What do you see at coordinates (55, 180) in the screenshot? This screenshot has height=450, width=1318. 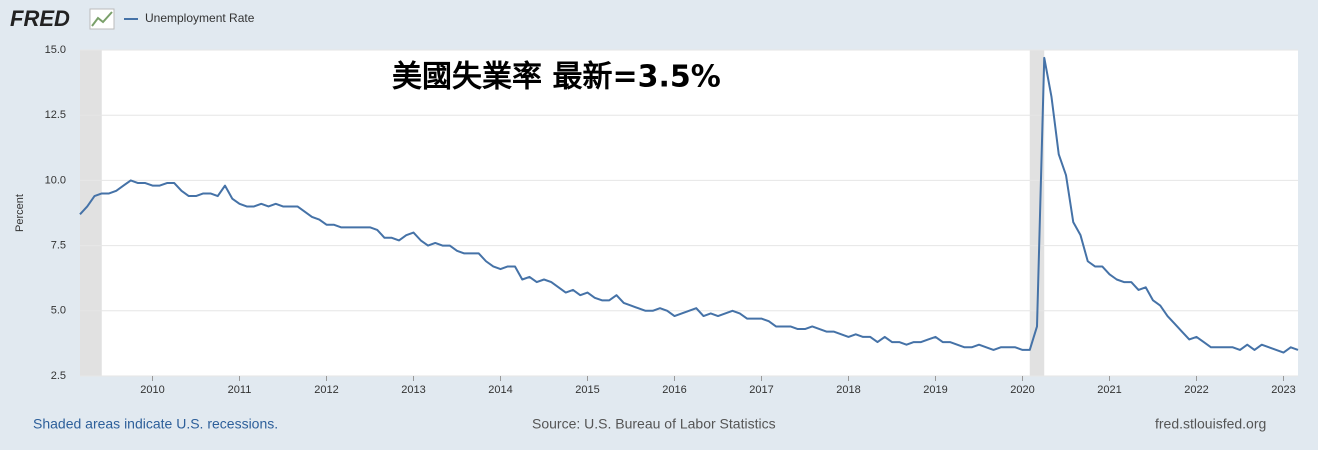 I see `y-tick-label: 10.0` at bounding box center [55, 180].